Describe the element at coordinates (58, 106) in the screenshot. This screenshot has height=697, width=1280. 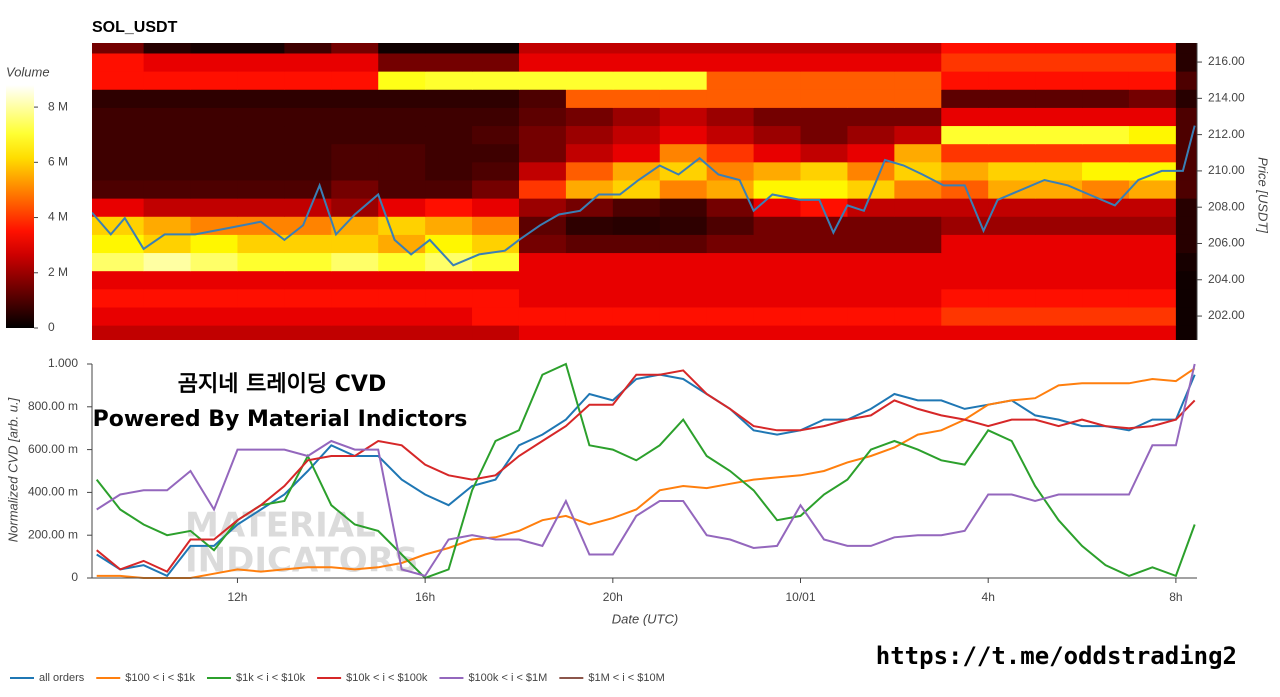
I see `colorbar-tick-label: 8 M` at that location.